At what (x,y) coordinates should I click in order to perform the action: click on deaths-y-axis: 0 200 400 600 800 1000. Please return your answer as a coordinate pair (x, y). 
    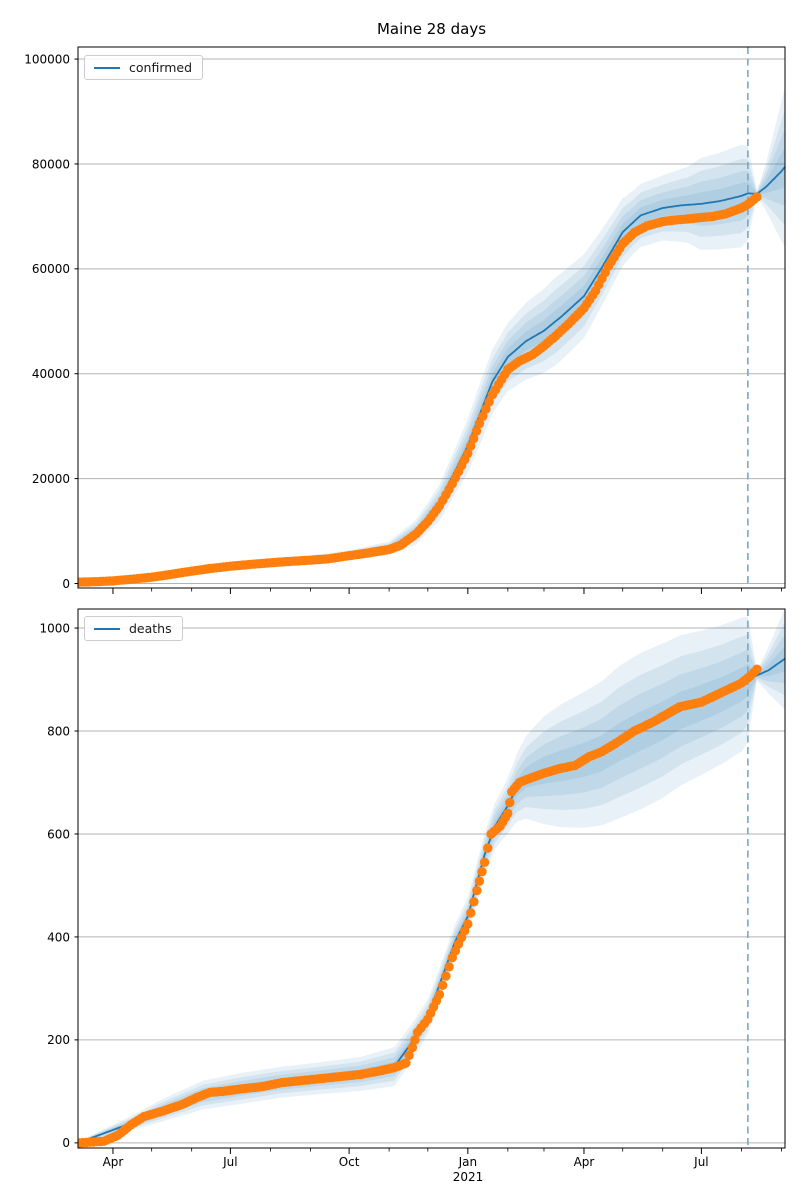
    Looking at the image, I should click on (58, 885).